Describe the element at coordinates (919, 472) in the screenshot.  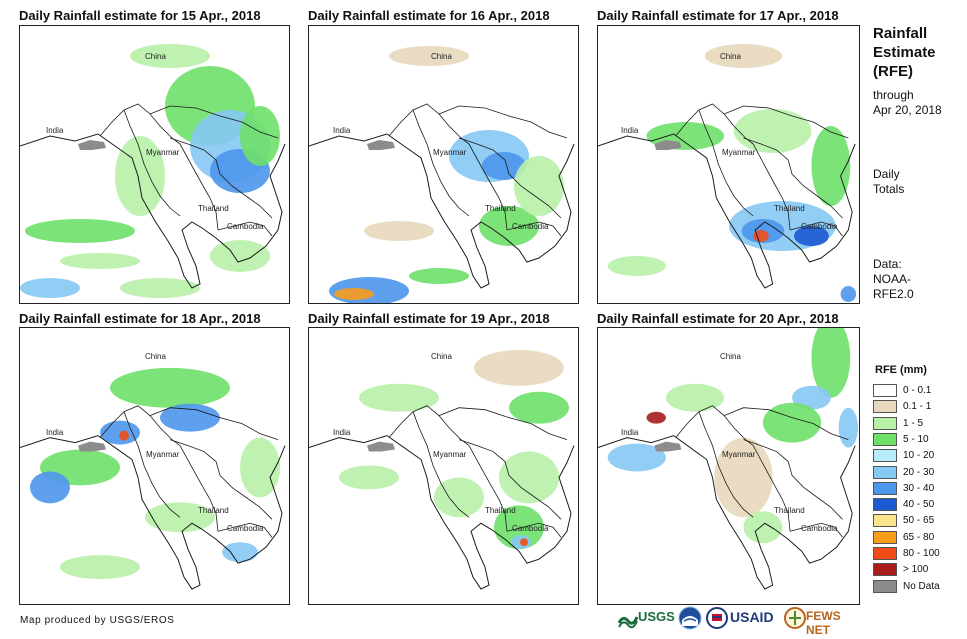
I see `legend-label: 20 - 30` at that location.